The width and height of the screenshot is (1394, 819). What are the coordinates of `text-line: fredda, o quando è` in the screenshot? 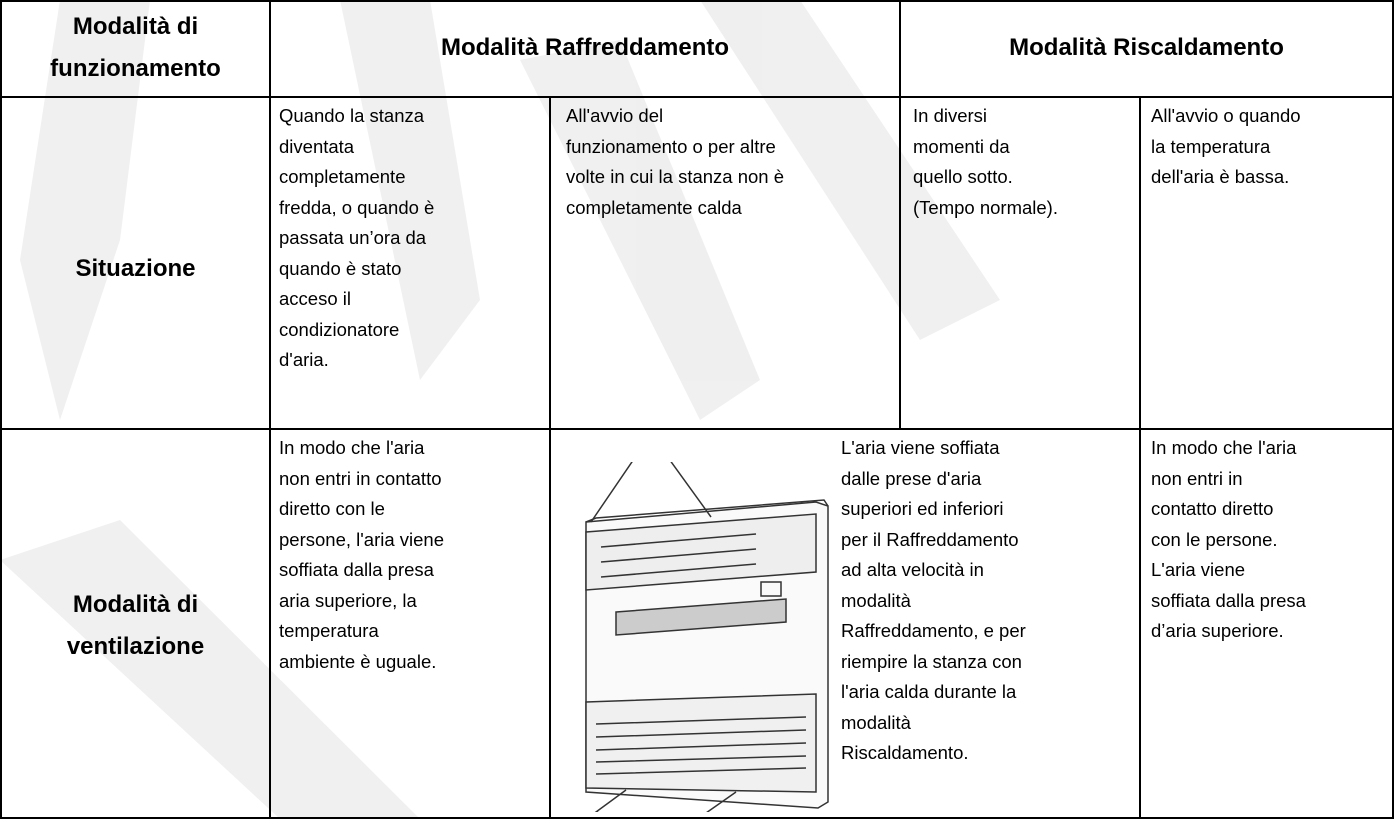 It's located at (357, 207).